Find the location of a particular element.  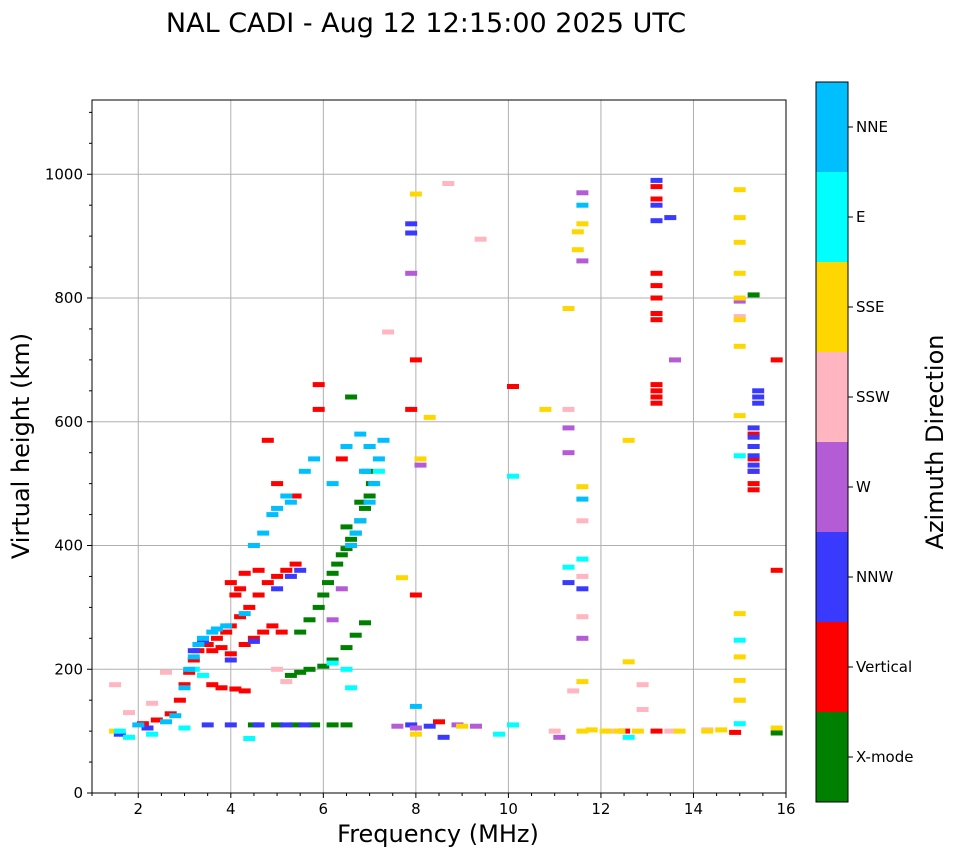

y-tick-label: 600 is located at coordinates (68, 422).